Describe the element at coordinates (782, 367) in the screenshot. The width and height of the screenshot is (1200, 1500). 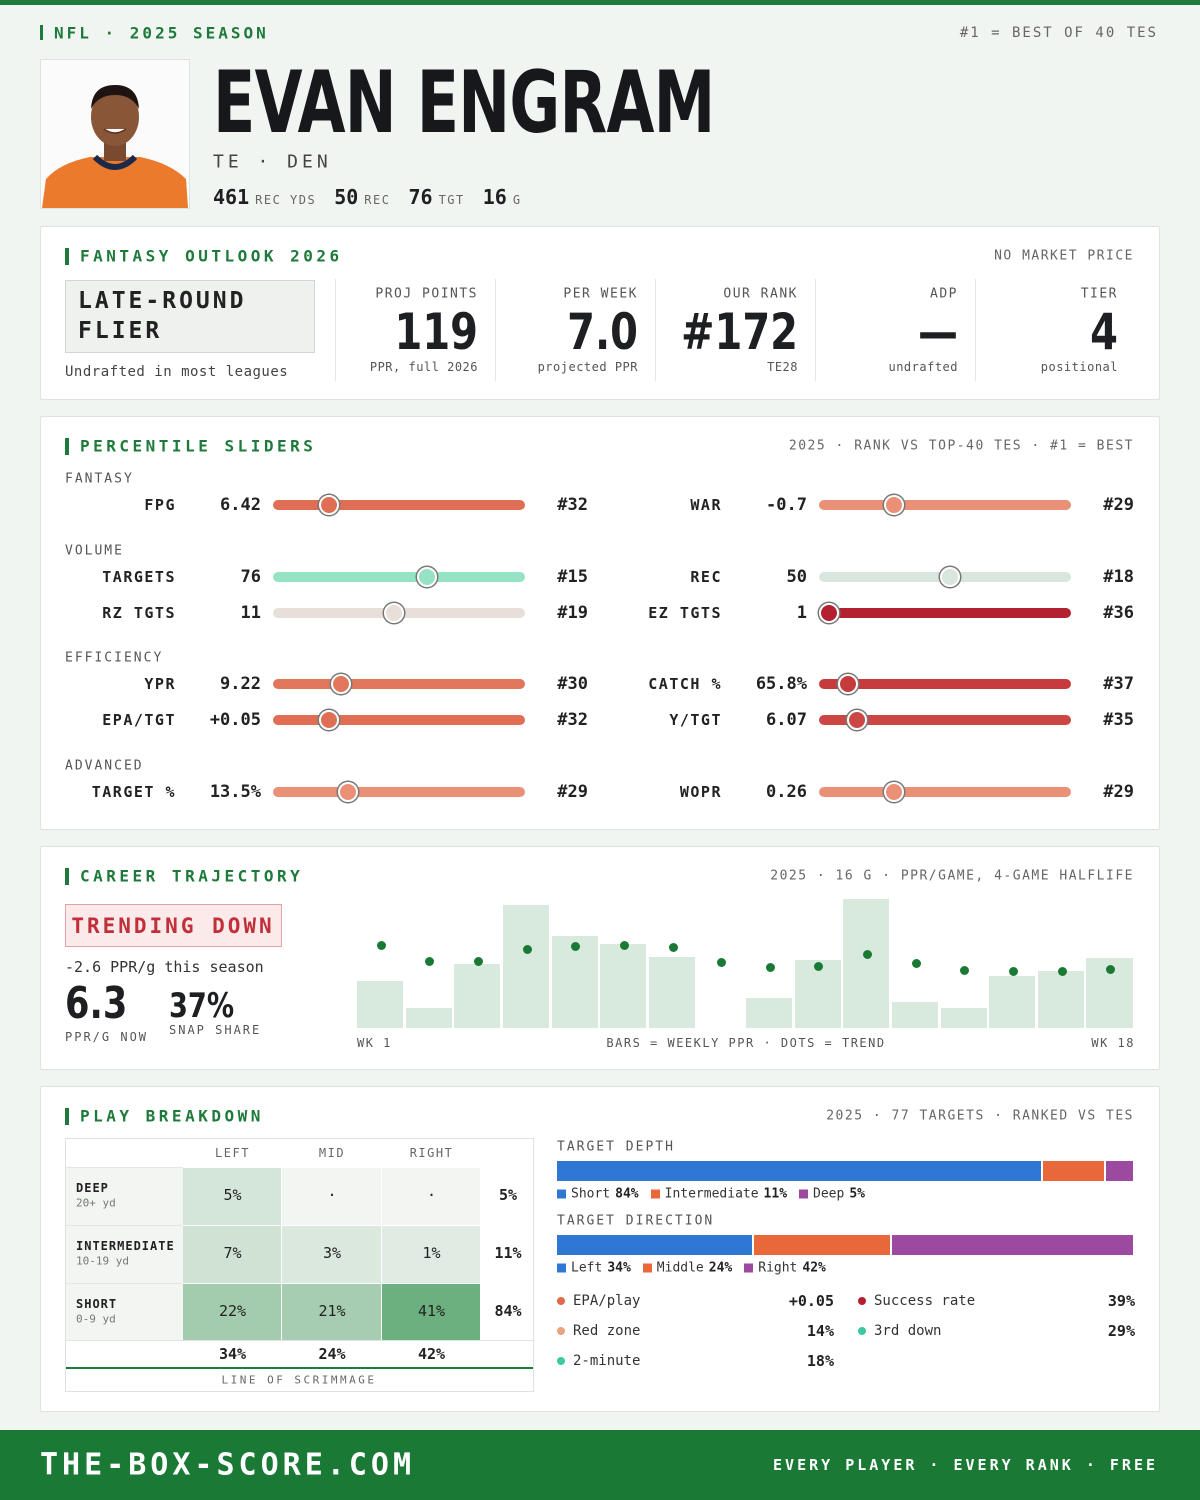
I see `metric-sub: TE28` at that location.